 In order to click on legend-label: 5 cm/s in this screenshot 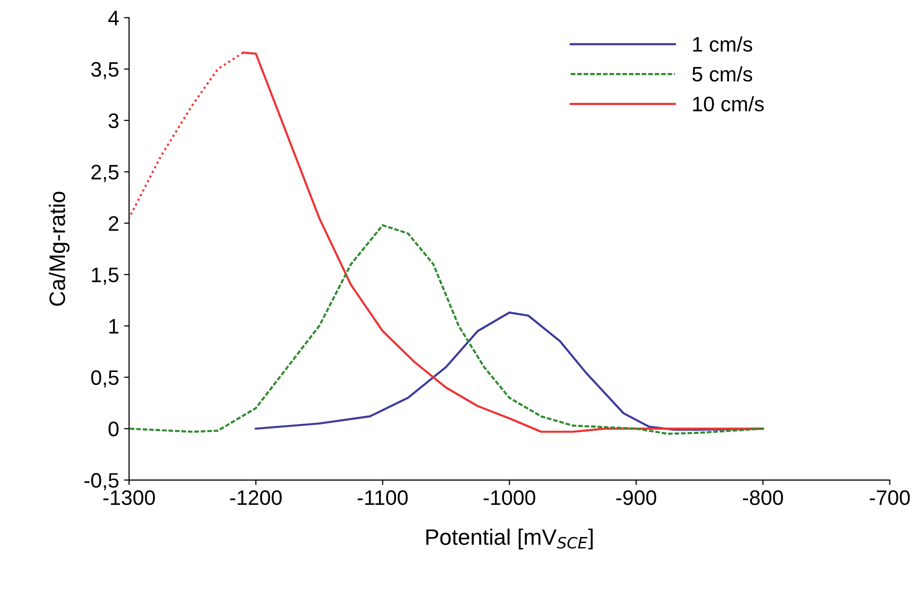, I will do `click(722, 74)`.